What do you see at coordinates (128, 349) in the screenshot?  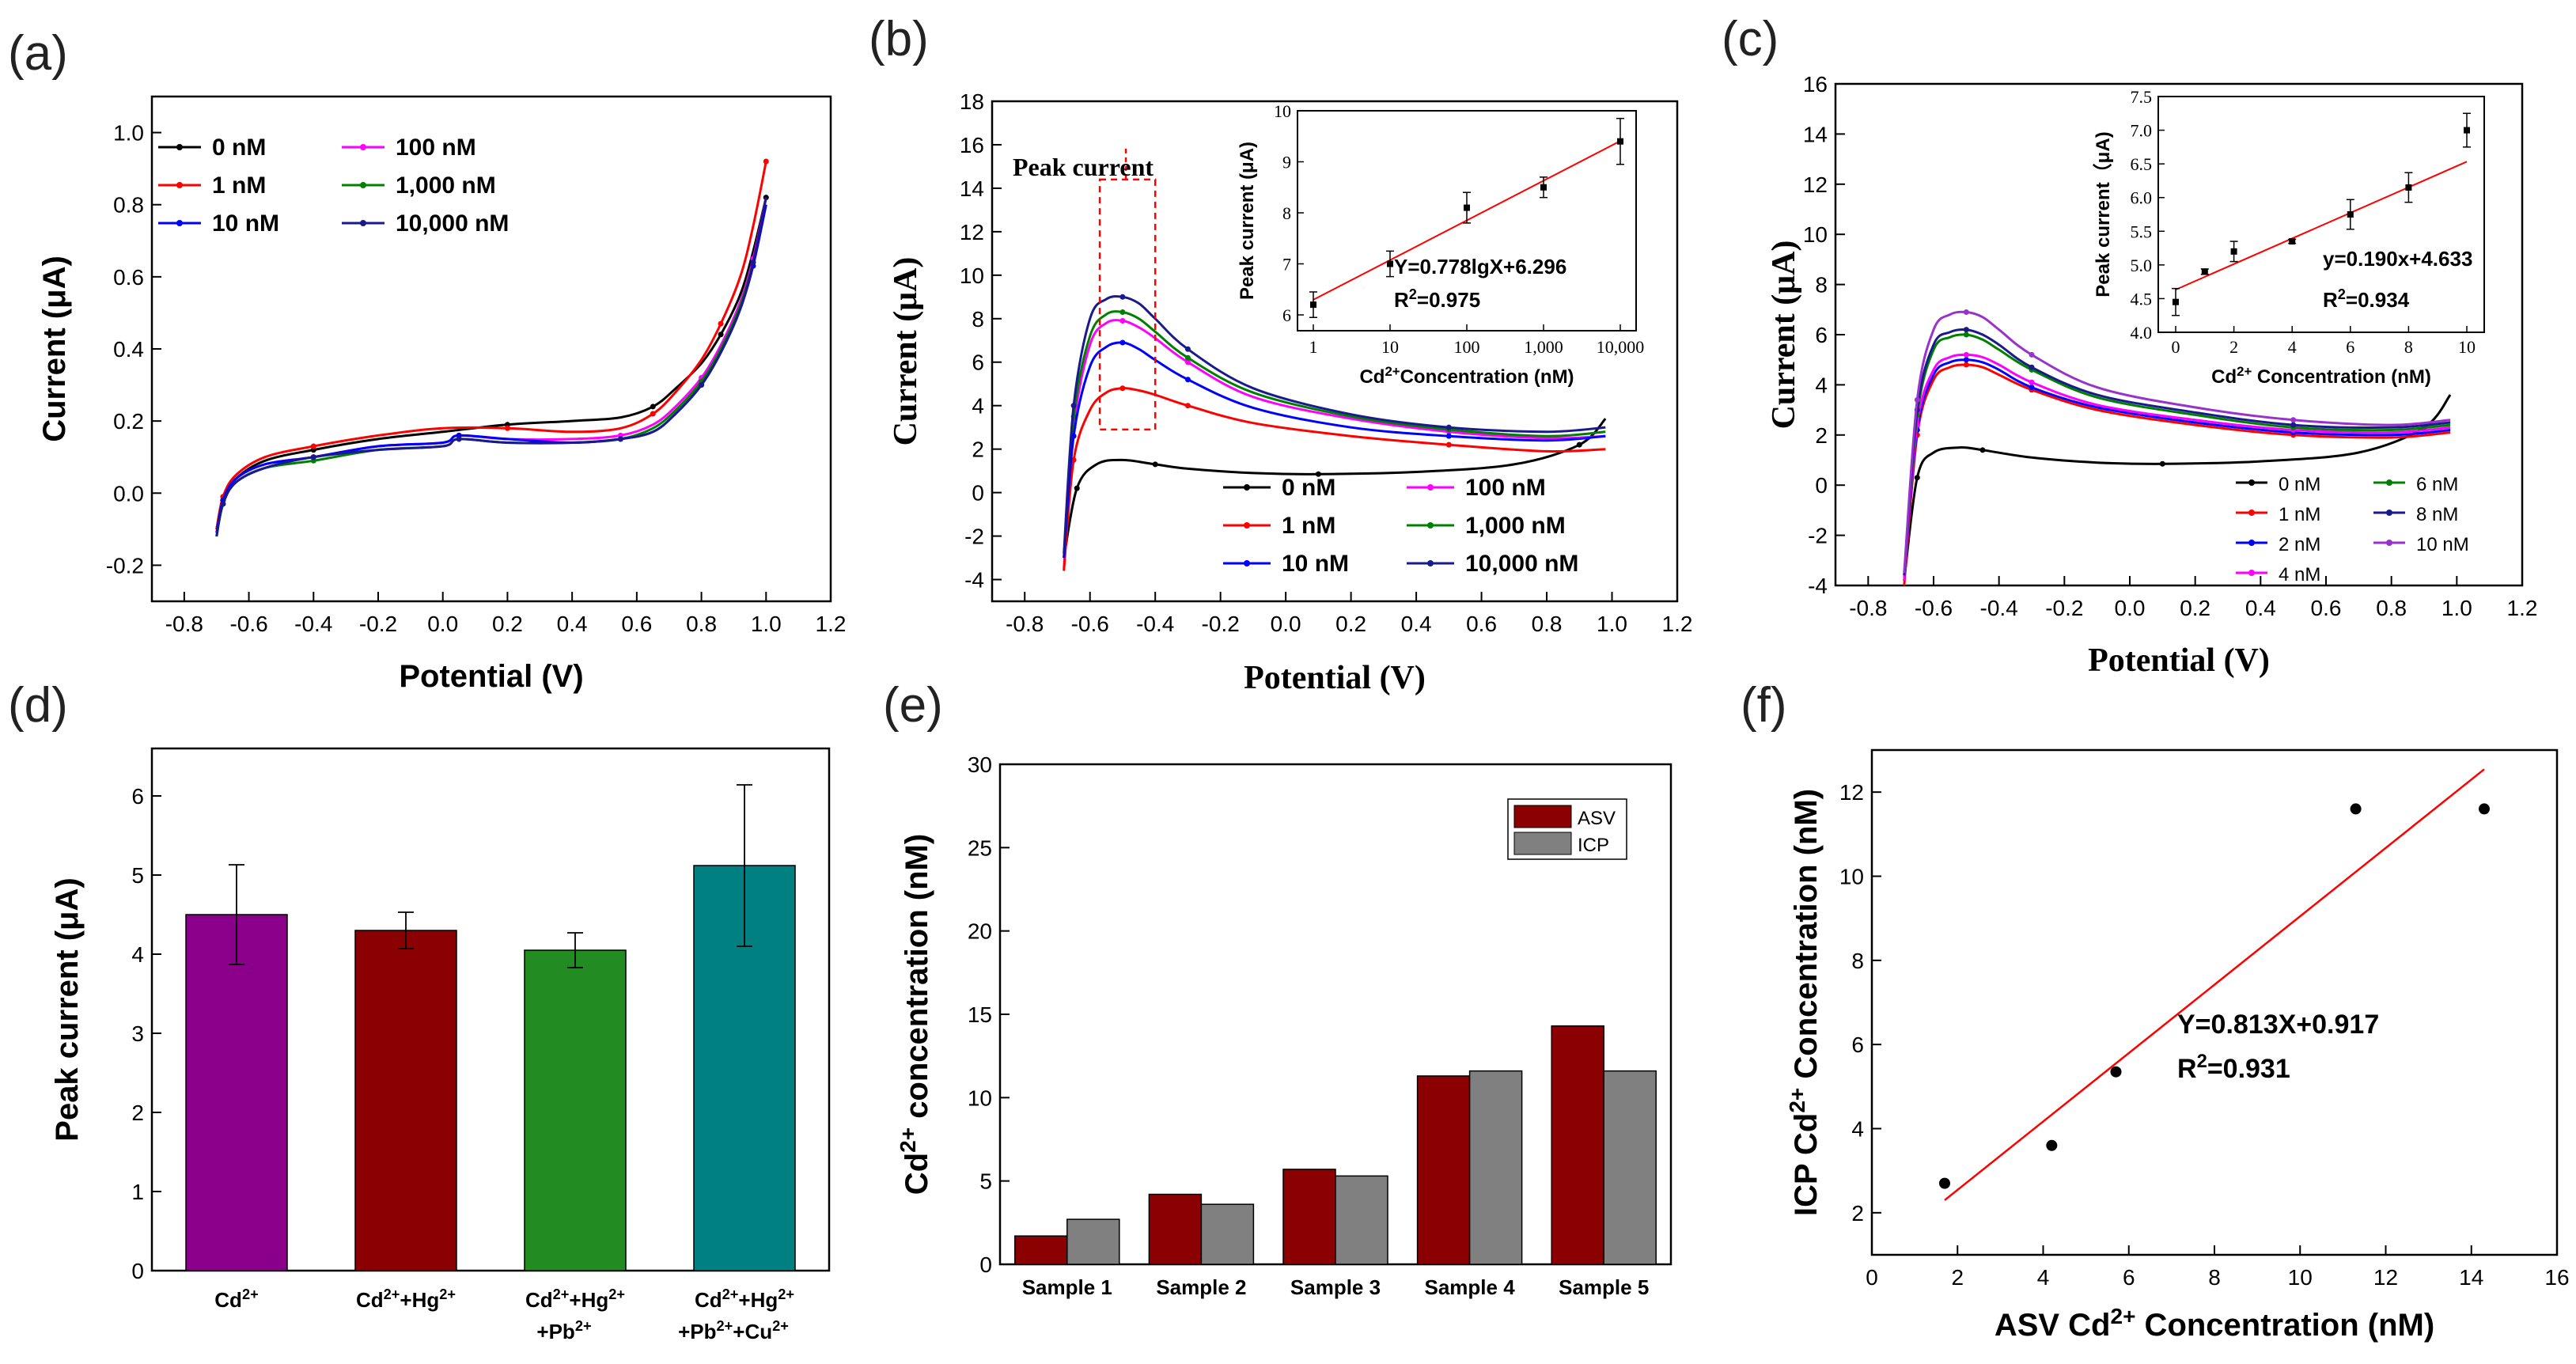 I see `a-ytick-label: 0.4` at bounding box center [128, 349].